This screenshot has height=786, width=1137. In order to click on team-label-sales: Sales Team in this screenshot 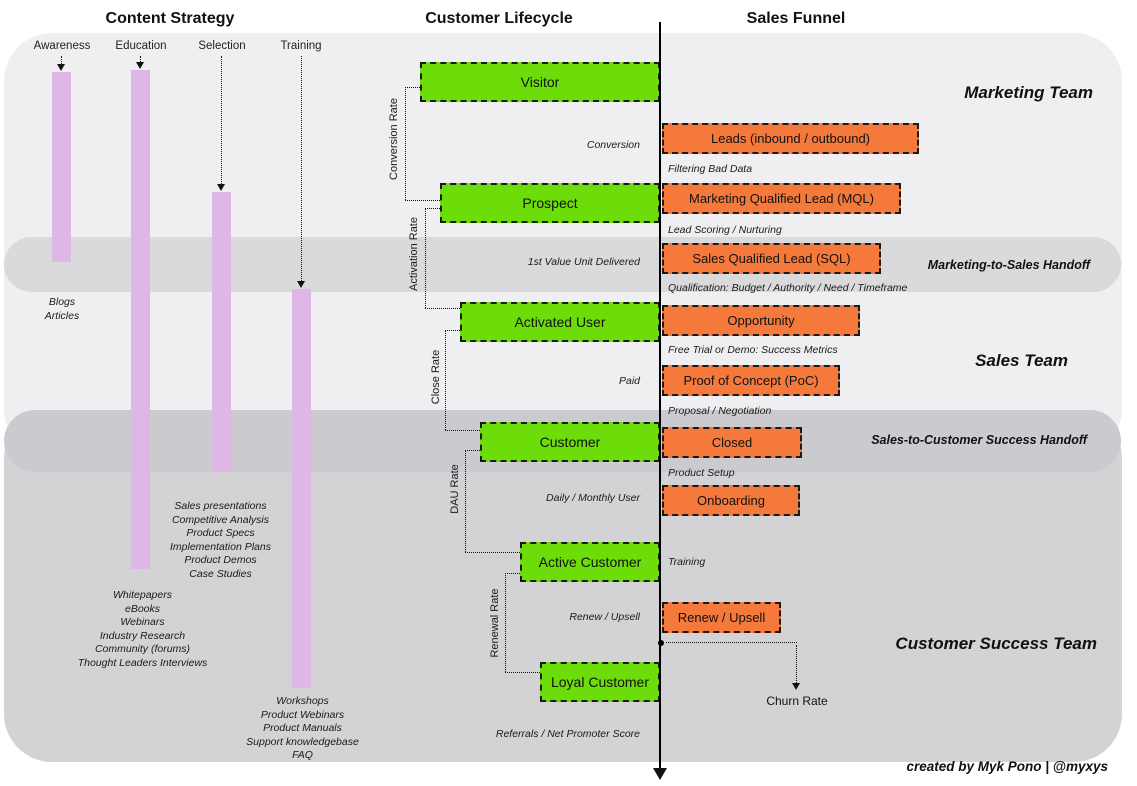, I will do `click(1021, 360)`.